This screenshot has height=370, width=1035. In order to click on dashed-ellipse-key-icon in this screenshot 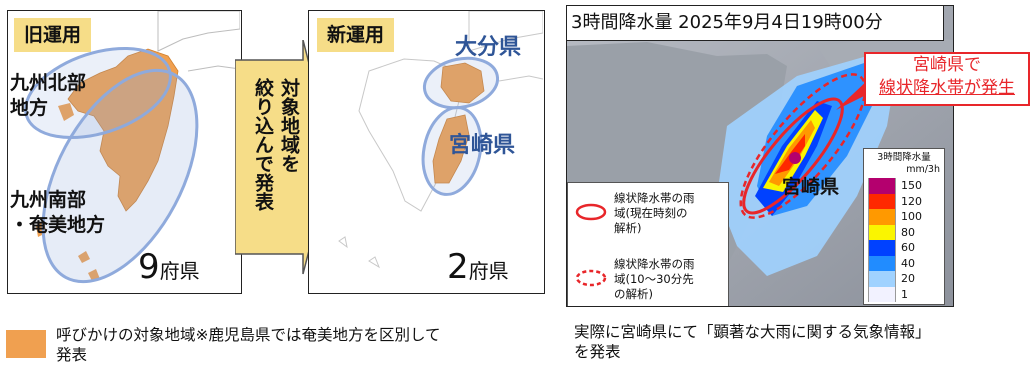, I will do `click(591, 278)`.